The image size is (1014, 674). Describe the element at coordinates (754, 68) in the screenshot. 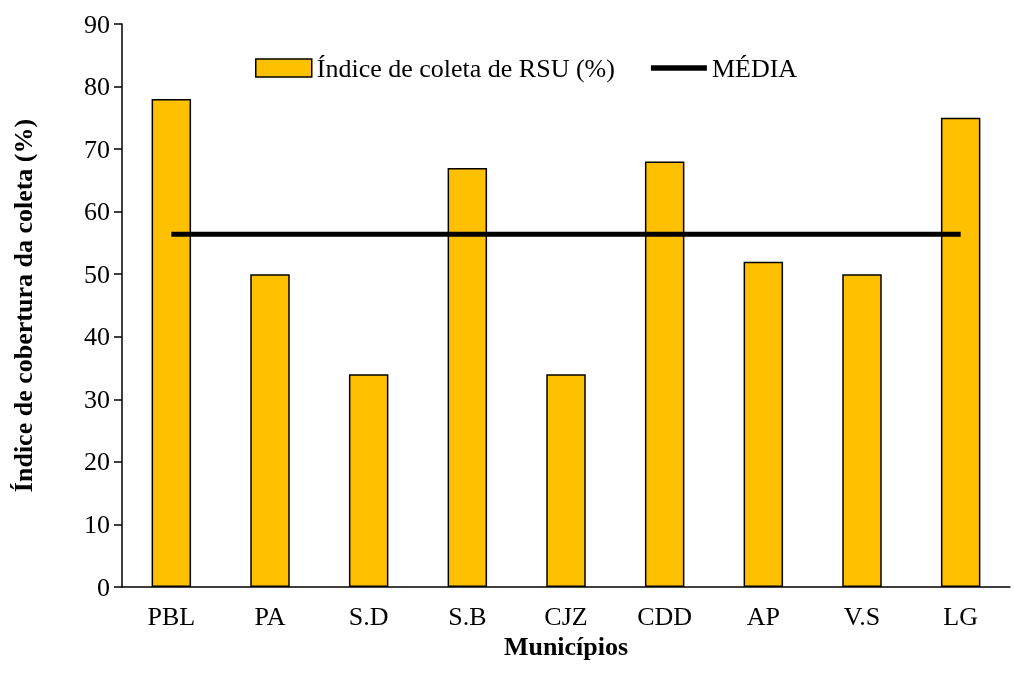

I see `legend-label: MÉDIA` at that location.